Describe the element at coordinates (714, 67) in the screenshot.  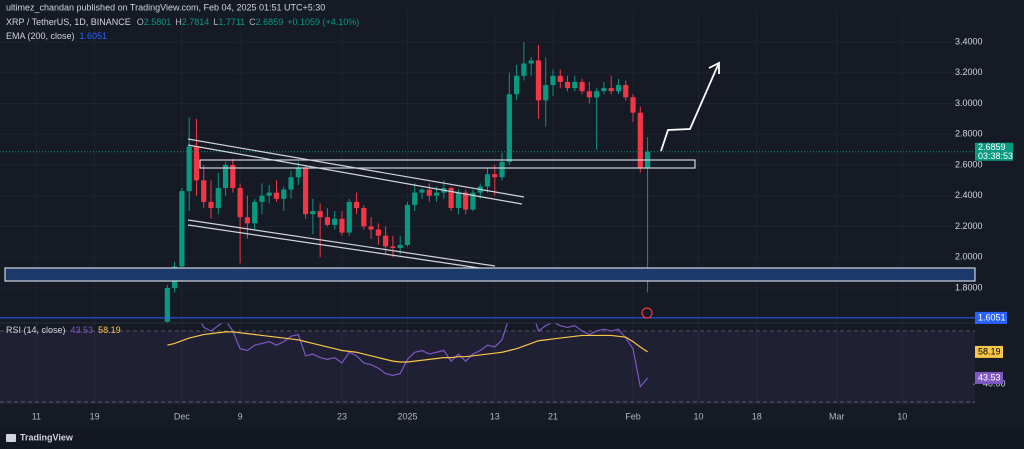
I see `arrow-head` at that location.